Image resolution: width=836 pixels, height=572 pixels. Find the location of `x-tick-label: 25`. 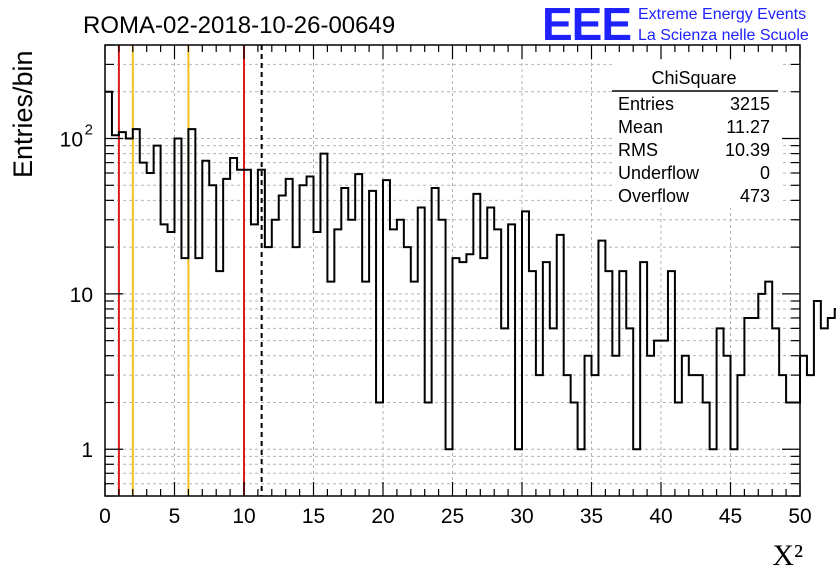

x-tick-label: 25 is located at coordinates (452, 516).